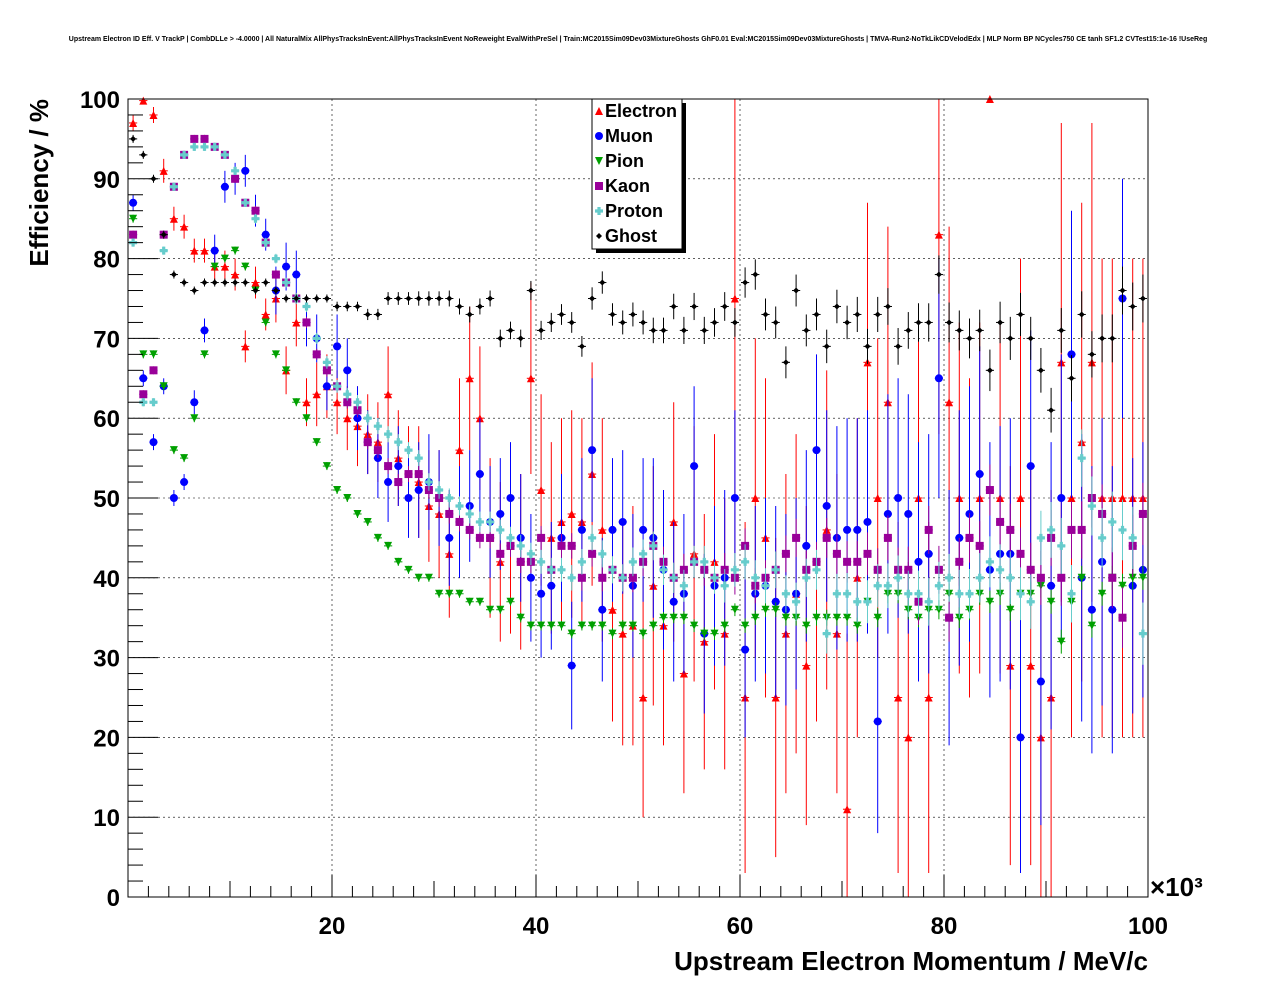 This screenshot has width=1276, height=996. What do you see at coordinates (39, 183) in the screenshot?
I see `y-axis-label: Efficiency / %` at bounding box center [39, 183].